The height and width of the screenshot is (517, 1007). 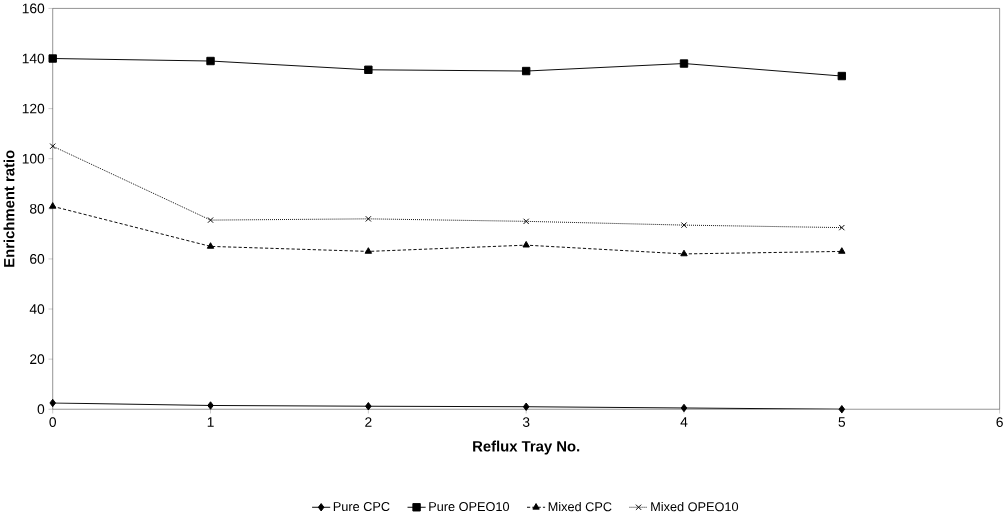 What do you see at coordinates (368, 422) in the screenshot?
I see `x-tick-label: 2` at bounding box center [368, 422].